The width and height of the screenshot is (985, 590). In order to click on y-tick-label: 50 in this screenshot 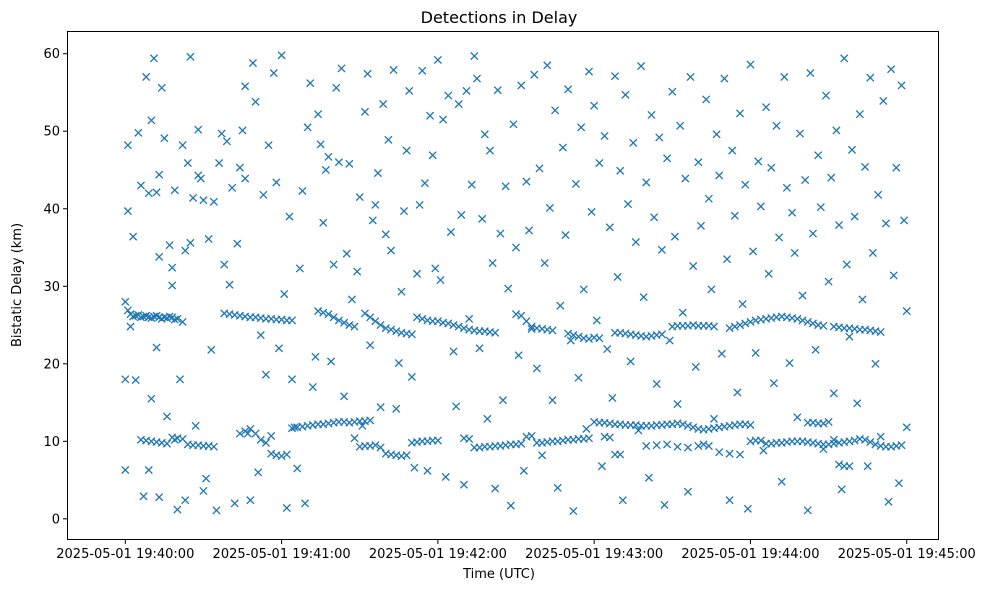, I will do `click(51, 132)`.